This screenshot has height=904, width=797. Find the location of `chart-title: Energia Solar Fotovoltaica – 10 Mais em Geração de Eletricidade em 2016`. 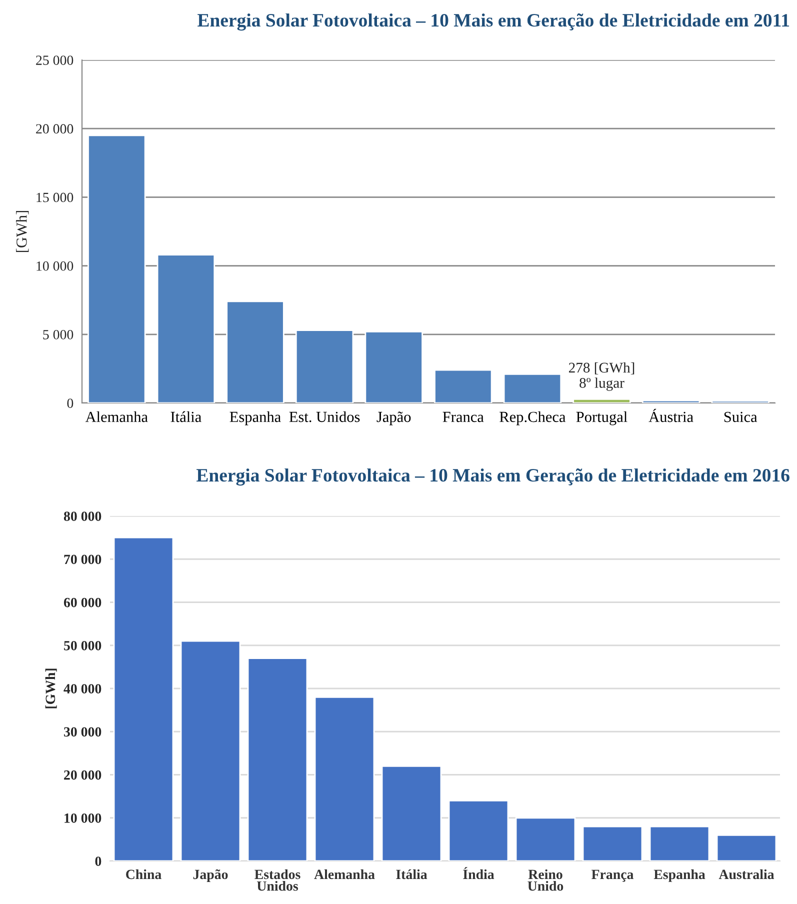

chart-title: Energia Solar Fotovoltaica – 10 Mais em Geração de Eletricidade em 2016 is located at coordinates (493, 477).